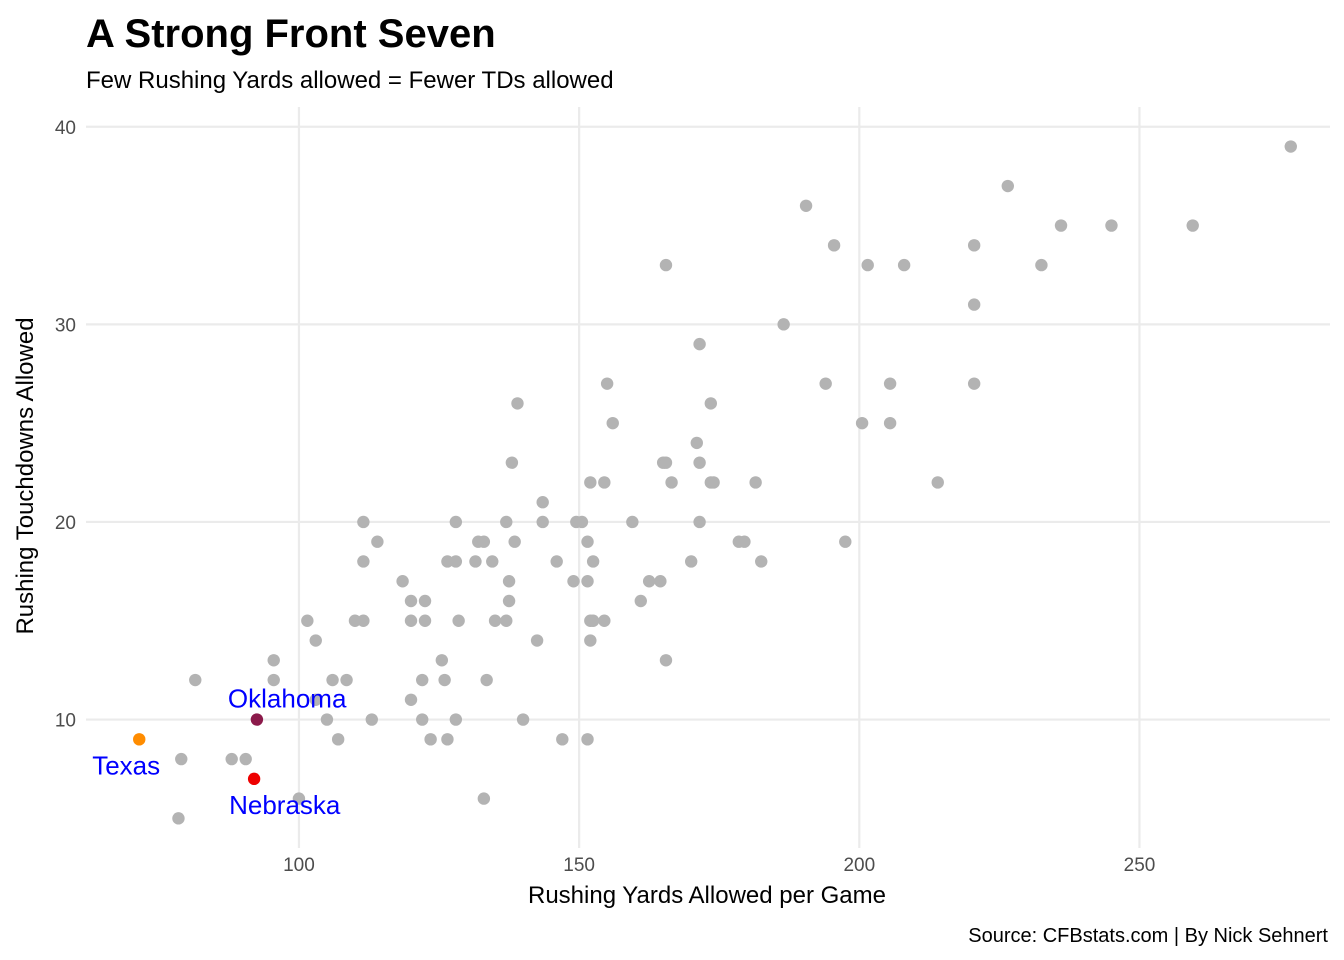 This screenshot has height=960, width=1344. What do you see at coordinates (707, 895) in the screenshot?
I see `x-axis-label: Rushing Yards Allowed per Game` at bounding box center [707, 895].